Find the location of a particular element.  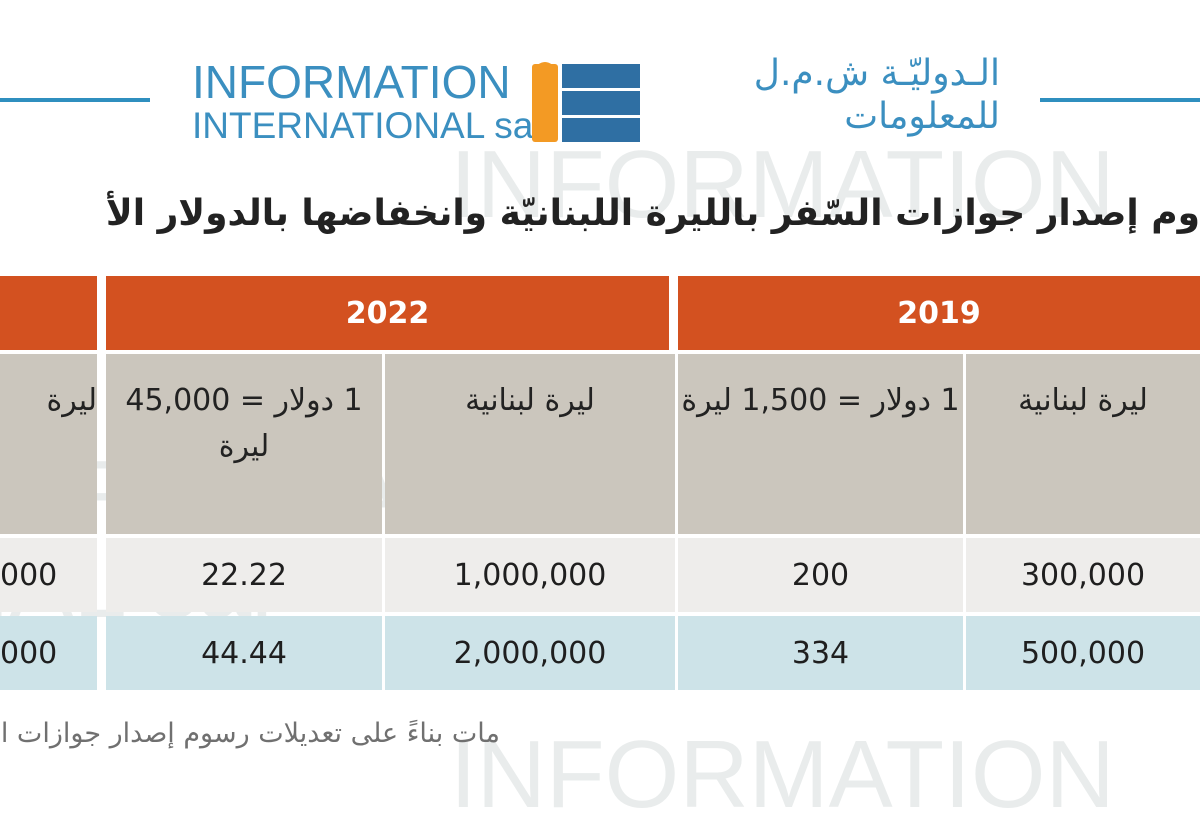

logo-arabic-line2: للمعلومات is located at coordinates (922, 116).